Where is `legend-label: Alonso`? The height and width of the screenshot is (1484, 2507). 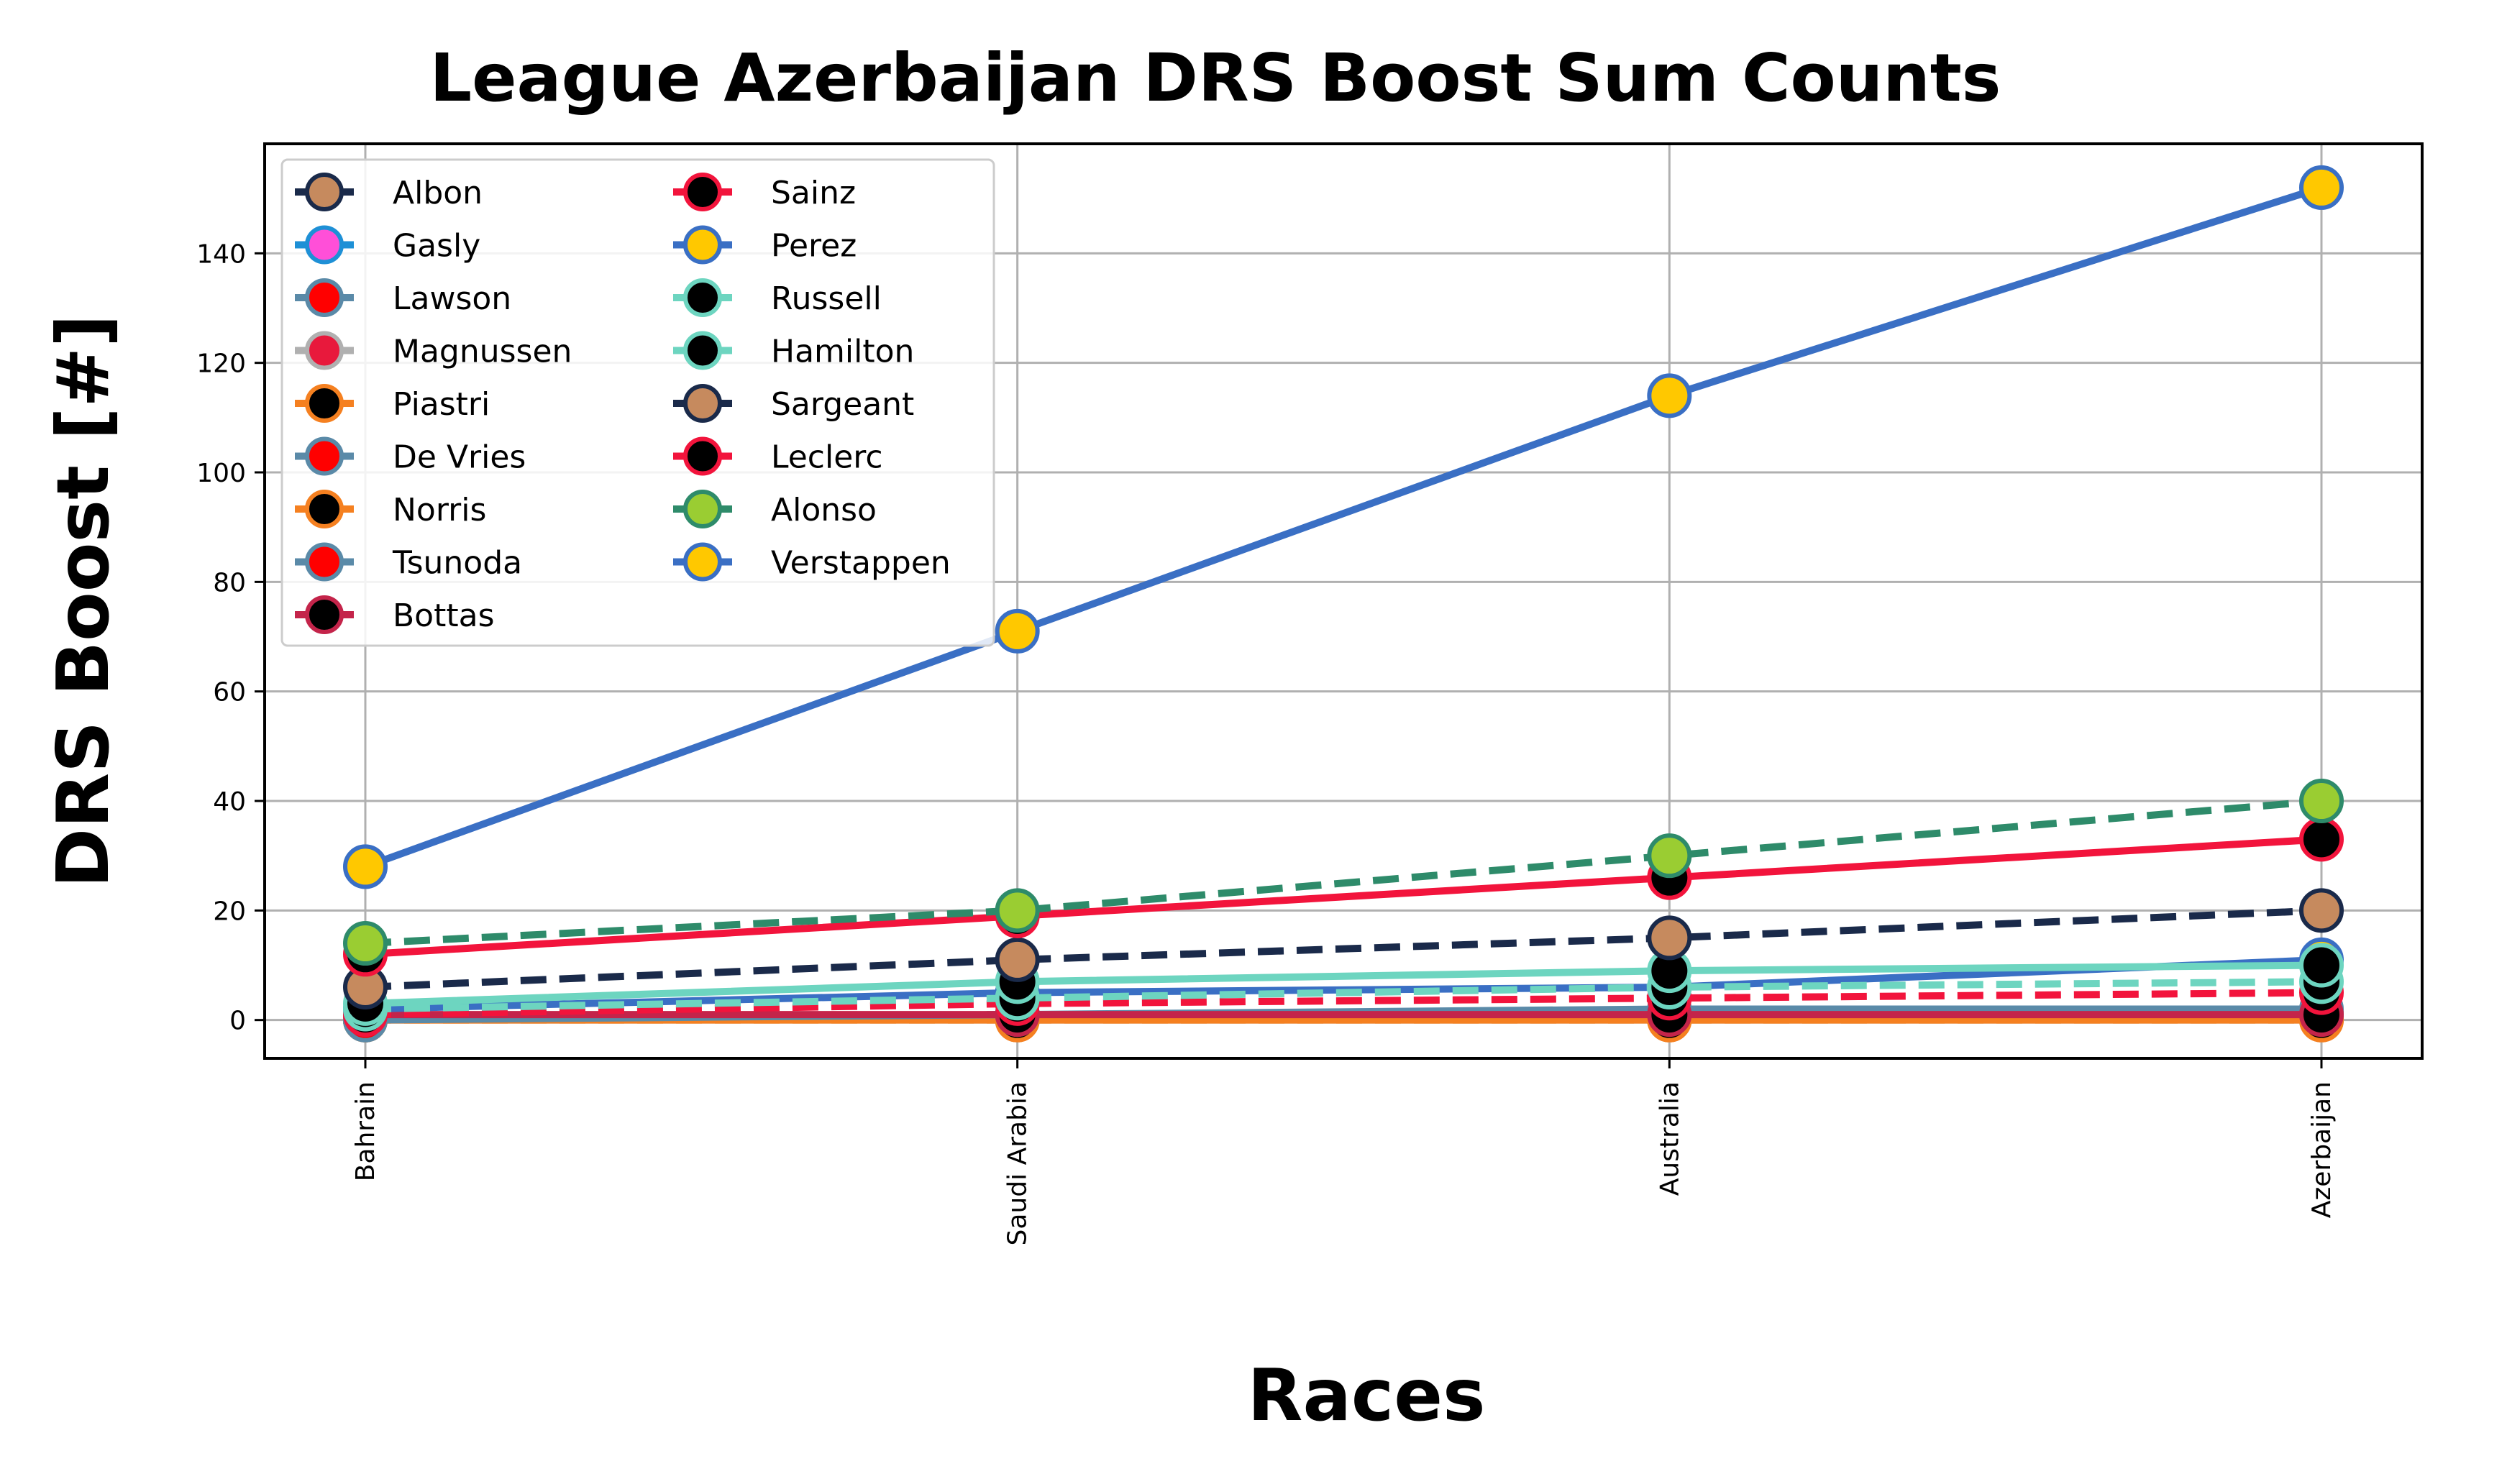 legend-label: Alonso is located at coordinates (824, 510).